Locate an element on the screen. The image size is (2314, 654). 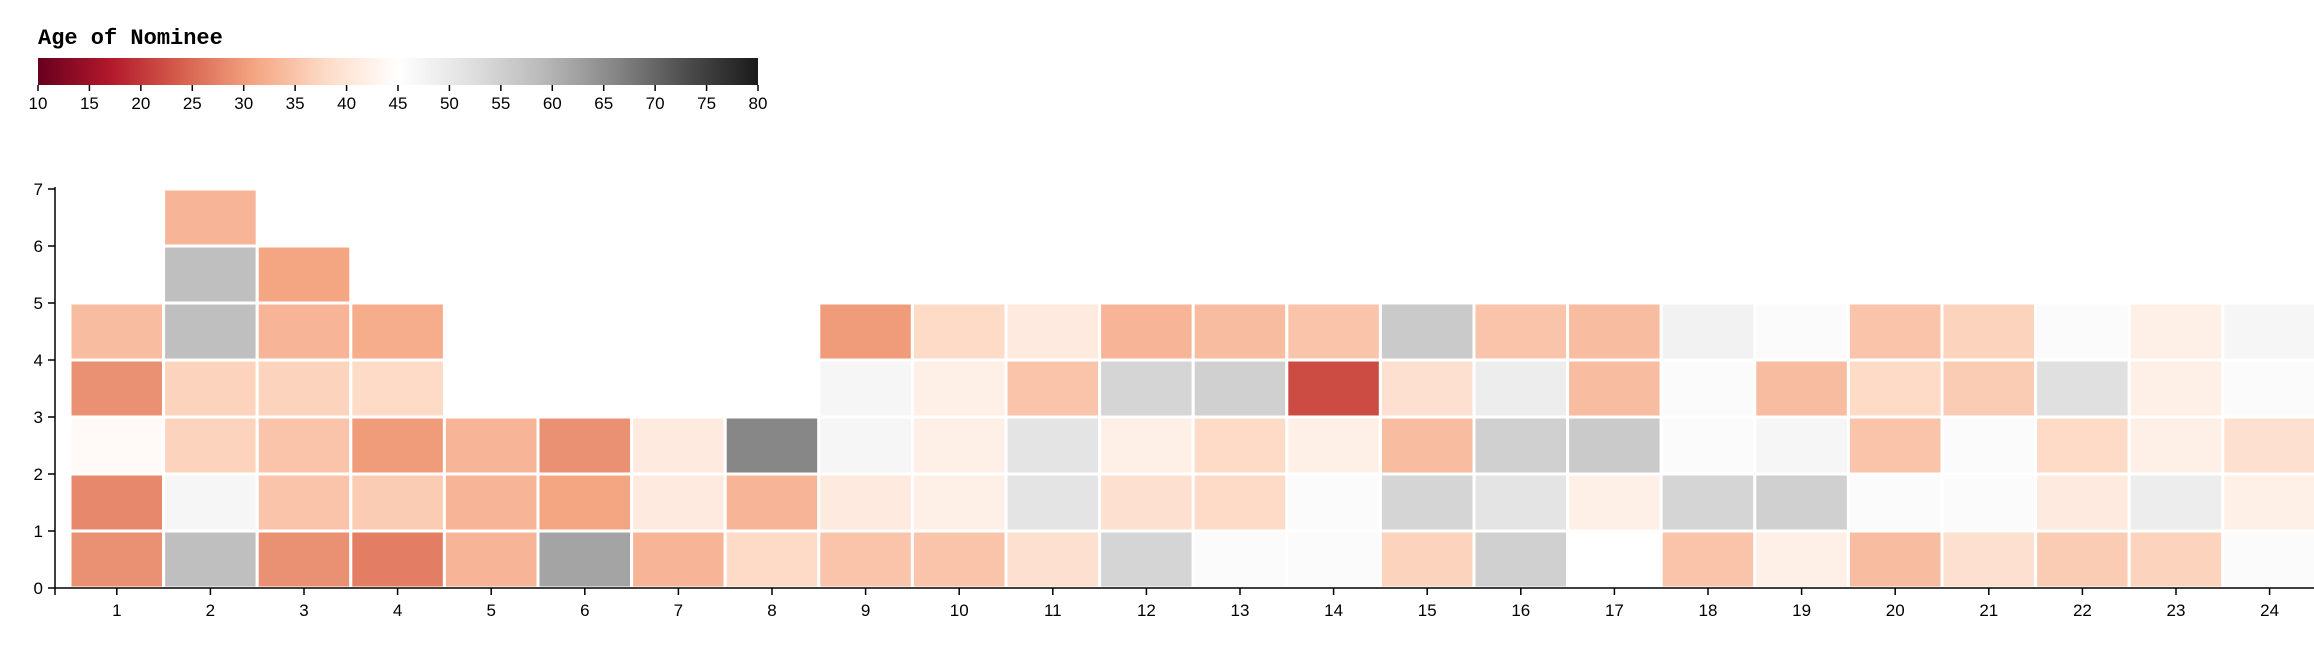
y-axis: 0 1 2 3 4 5 6 7 is located at coordinates (45, 389).